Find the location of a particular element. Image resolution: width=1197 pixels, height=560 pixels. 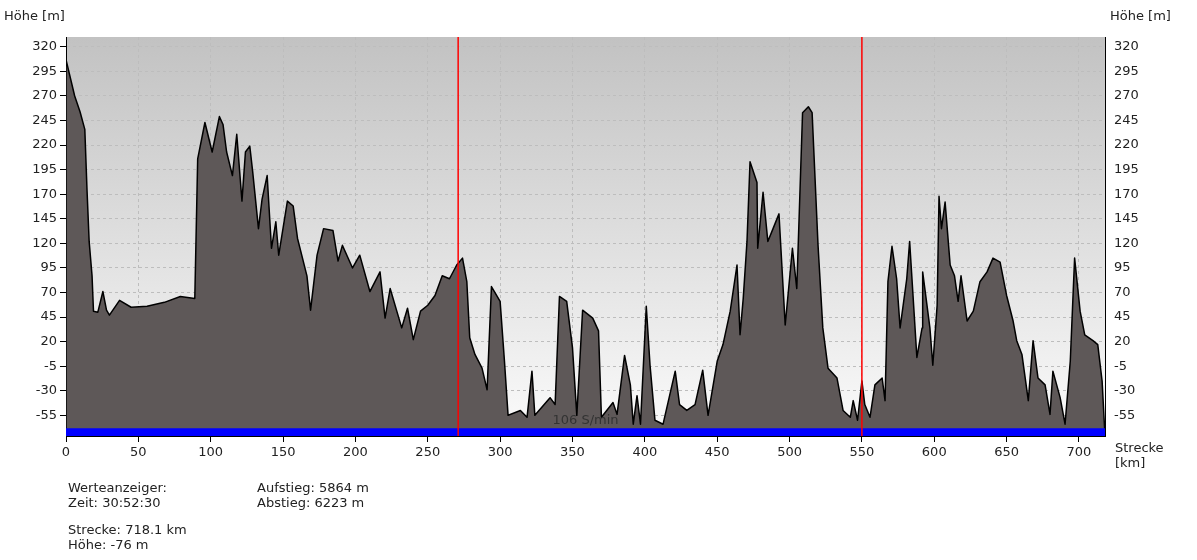

y-tick-label: 170 is located at coordinates (44, 193).